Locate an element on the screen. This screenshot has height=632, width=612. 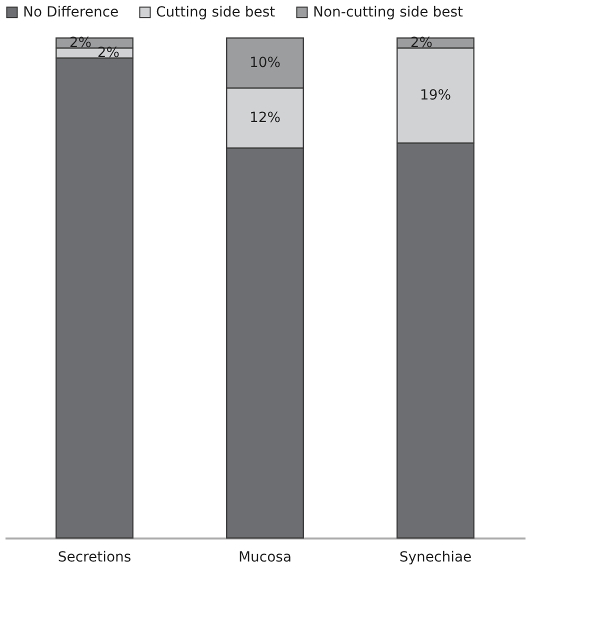
data-label: 10% is located at coordinates (265, 63).